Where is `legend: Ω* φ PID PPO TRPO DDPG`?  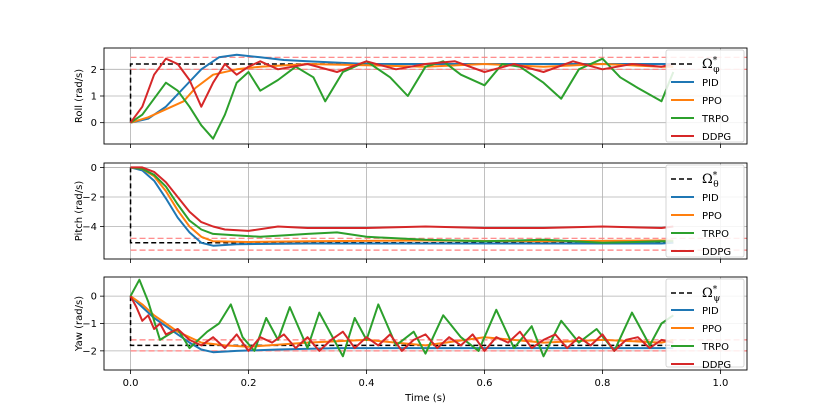 legend: Ω* φ PID PPO TRPO DDPG is located at coordinates (705, 96).